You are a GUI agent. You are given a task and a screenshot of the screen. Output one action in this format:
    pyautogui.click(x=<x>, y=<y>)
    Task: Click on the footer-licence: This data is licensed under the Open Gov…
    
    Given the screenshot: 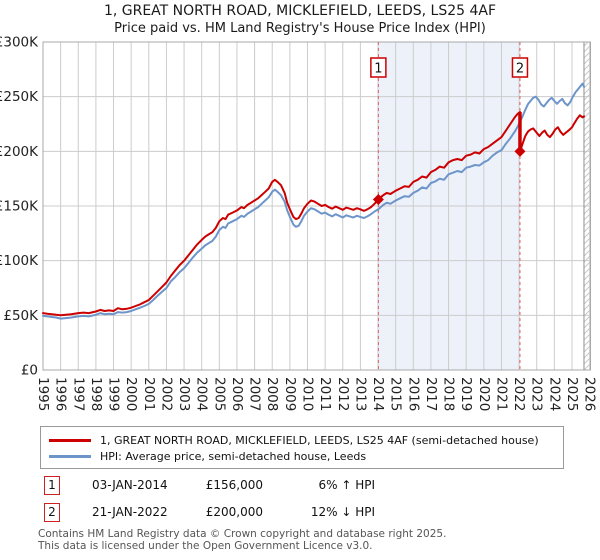 What is the action you would take?
    pyautogui.click(x=205, y=546)
    